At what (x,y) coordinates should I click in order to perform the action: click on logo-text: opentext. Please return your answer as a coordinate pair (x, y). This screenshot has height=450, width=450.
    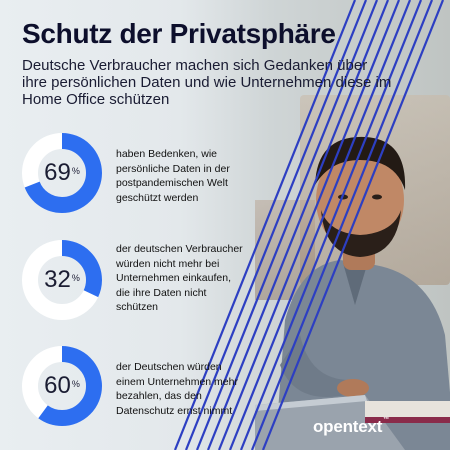
    Looking at the image, I should click on (348, 426).